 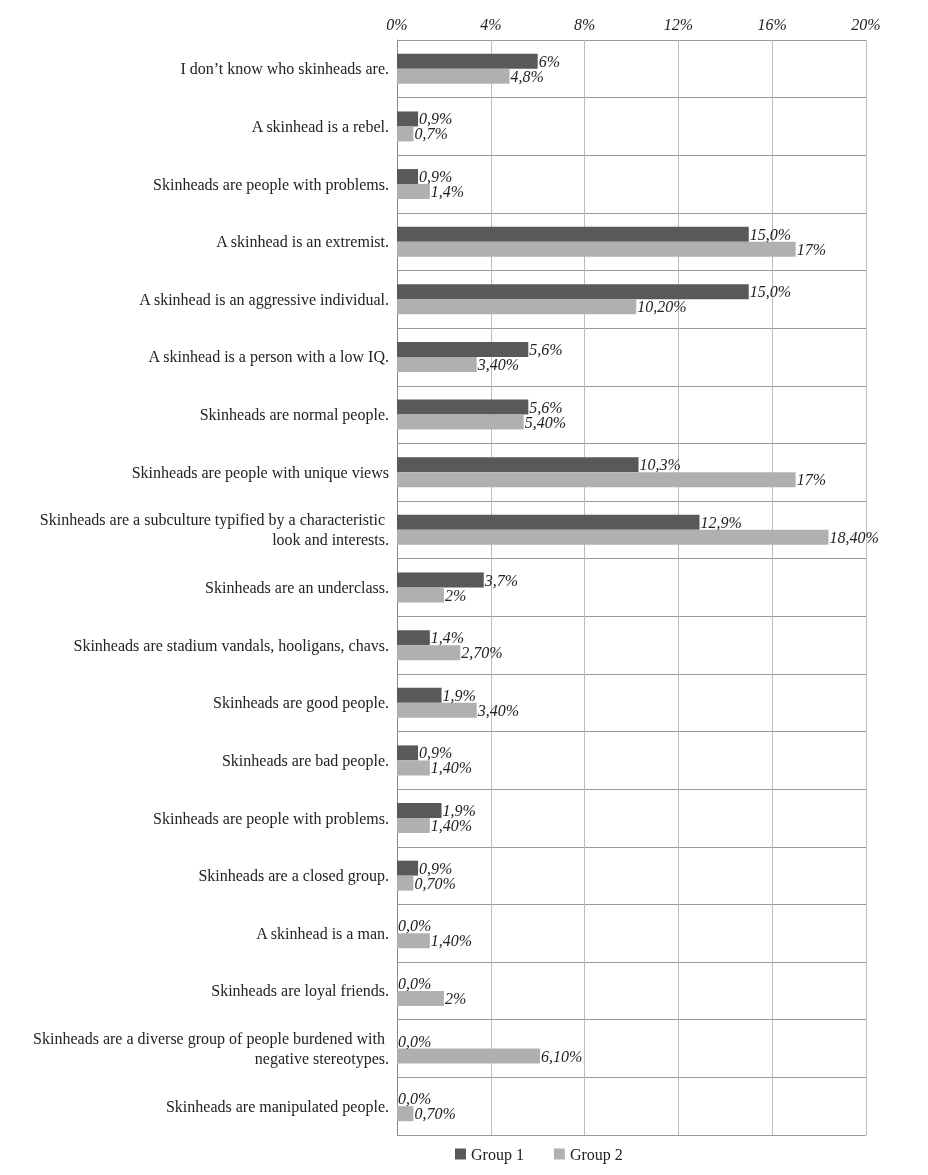 What do you see at coordinates (231, 645) in the screenshot?
I see `y-tick-label: Skinheads are stadium vandals, hooligans, chavs.` at bounding box center [231, 645].